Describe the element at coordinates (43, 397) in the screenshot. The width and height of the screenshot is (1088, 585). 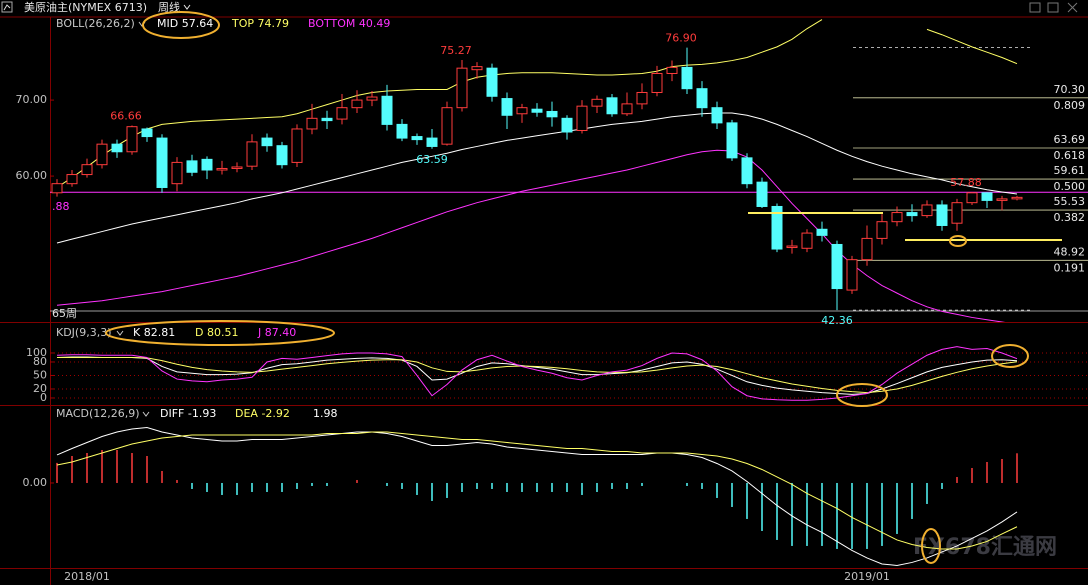
I see `y-tick-label: 0` at that location.